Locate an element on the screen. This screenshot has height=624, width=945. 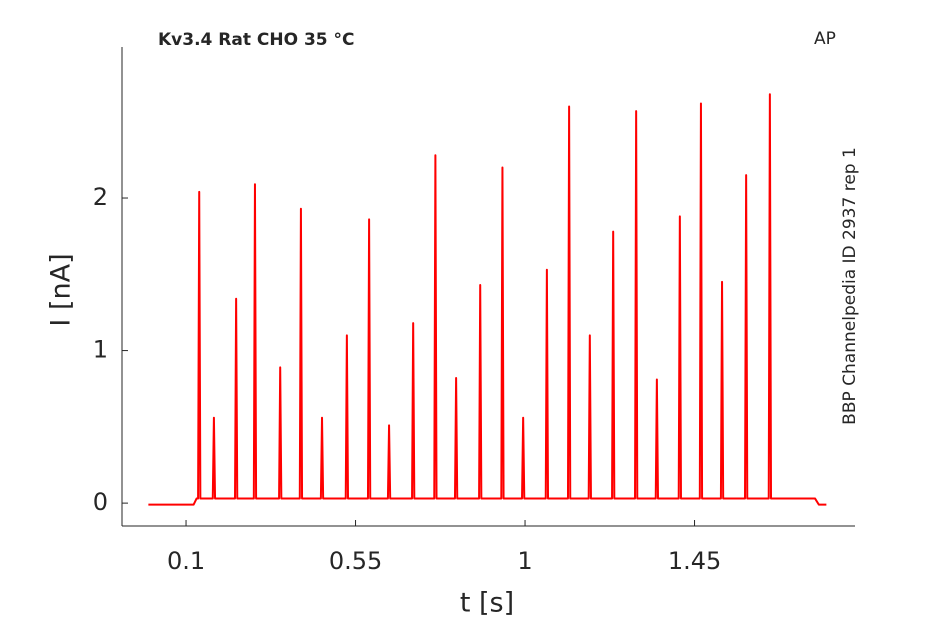
y-tick-label: 1 is located at coordinates (100, 350).